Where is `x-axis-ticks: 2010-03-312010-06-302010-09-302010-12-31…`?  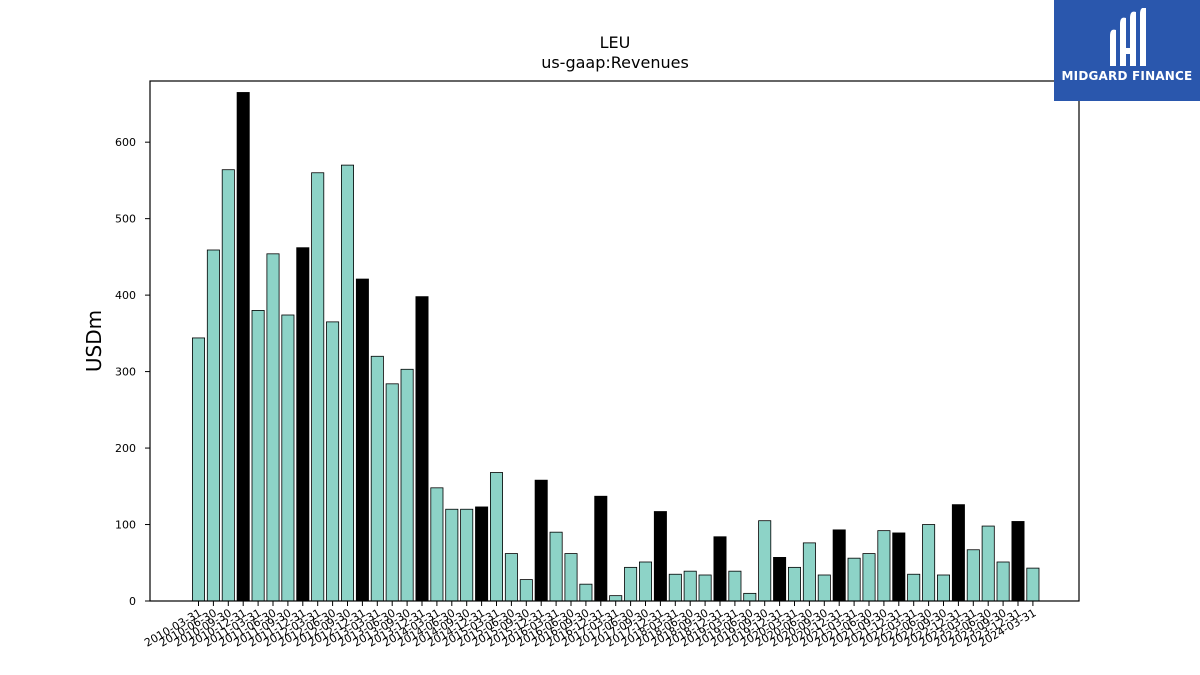
x-axis-ticks: 2010-03-312010-06-302010-09-302010-12-31… is located at coordinates (590, 625).